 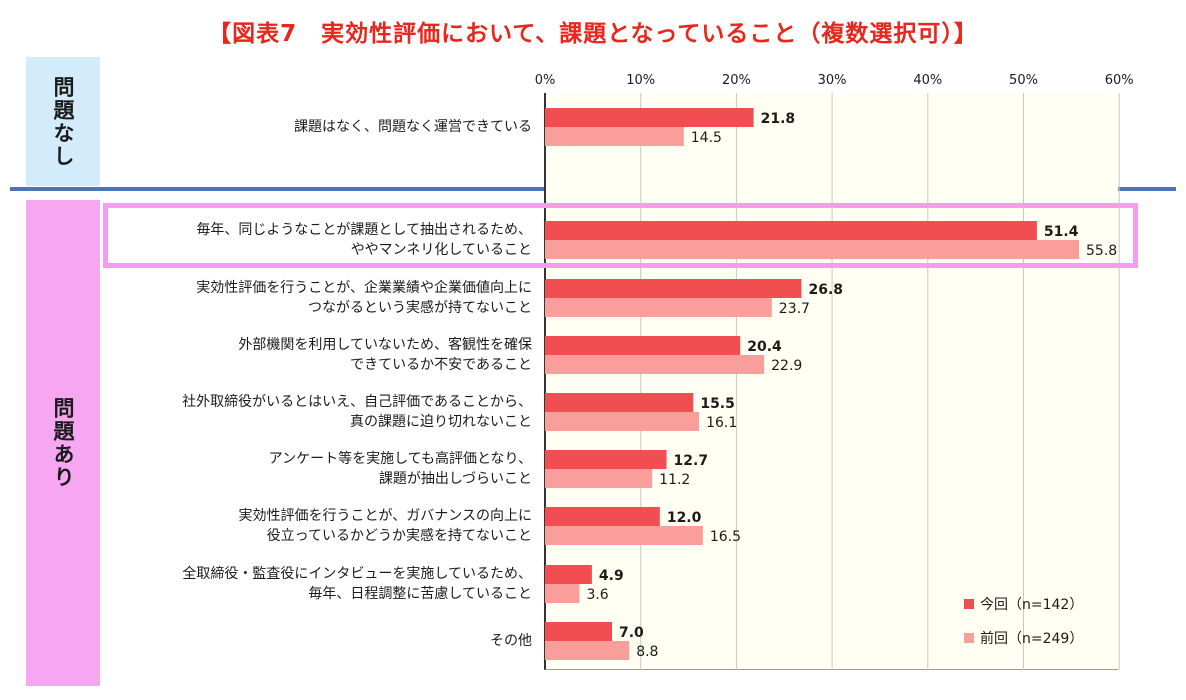 What do you see at coordinates (597, 595) in the screenshot?
I see `data-label-previous: 3.6` at bounding box center [597, 595].